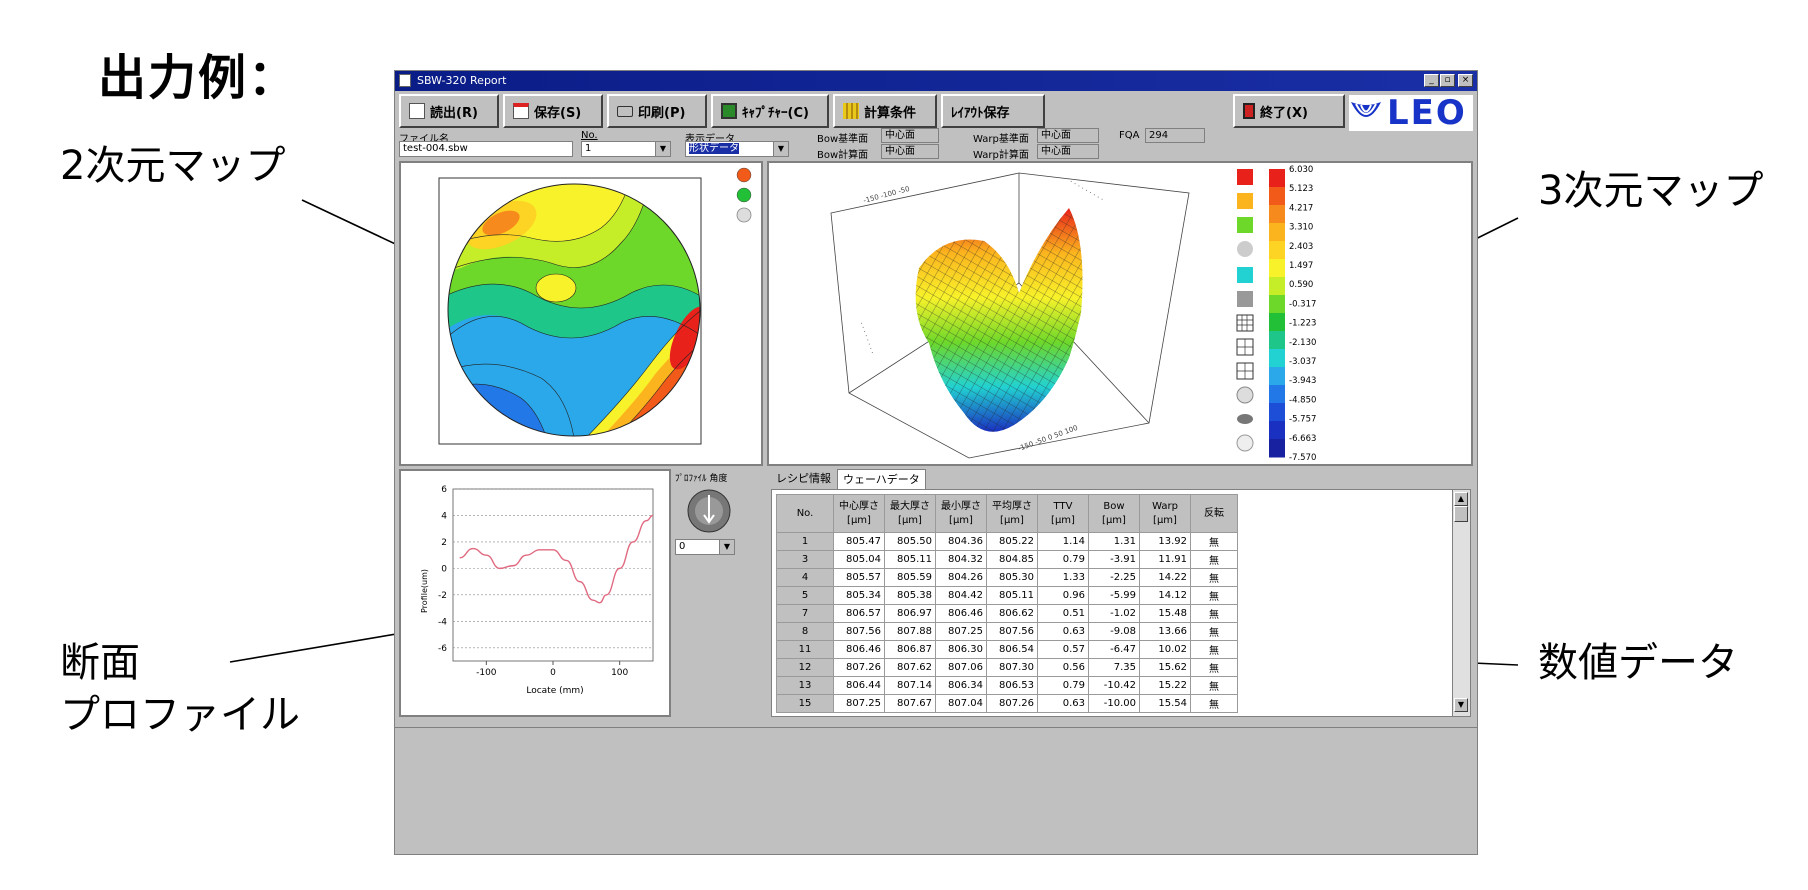 The height and width of the screenshot is (890, 1808). What do you see at coordinates (709, 511) in the screenshot?
I see `angle-dial-icon` at bounding box center [709, 511].